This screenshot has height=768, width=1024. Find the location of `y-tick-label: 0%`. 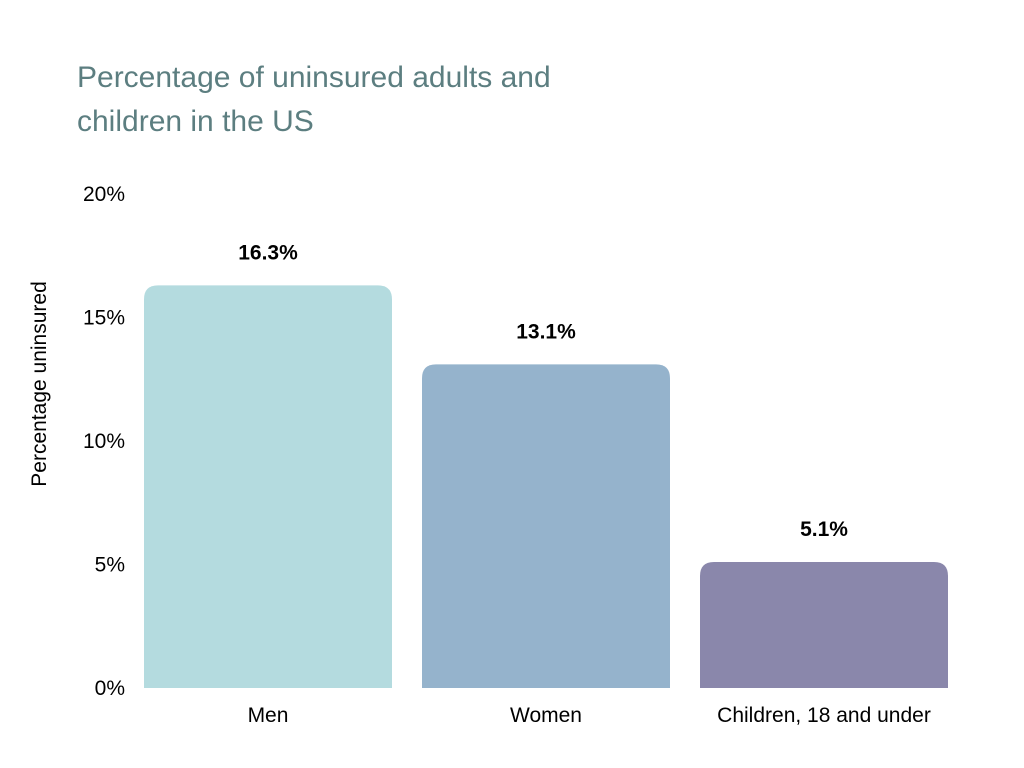

y-tick-label: 0% is located at coordinates (110, 688).